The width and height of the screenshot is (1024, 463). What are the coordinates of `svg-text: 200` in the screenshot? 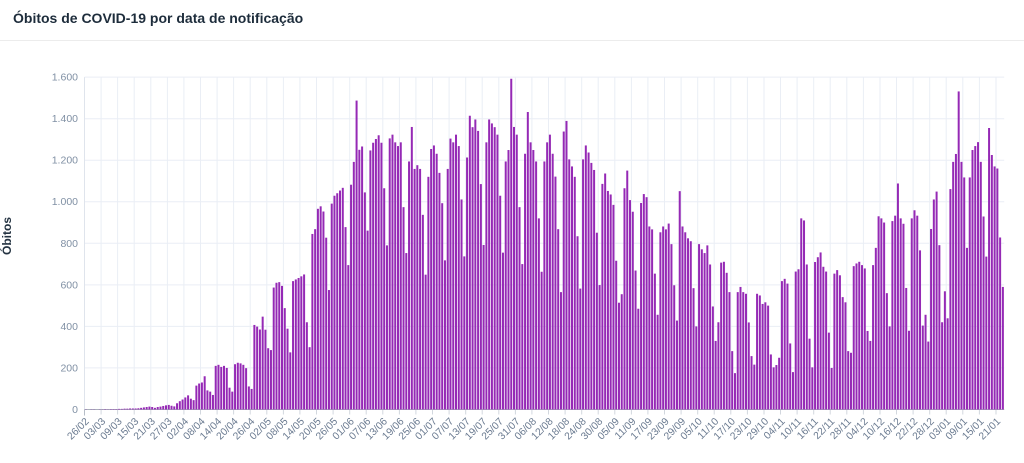 It's located at (69, 368).